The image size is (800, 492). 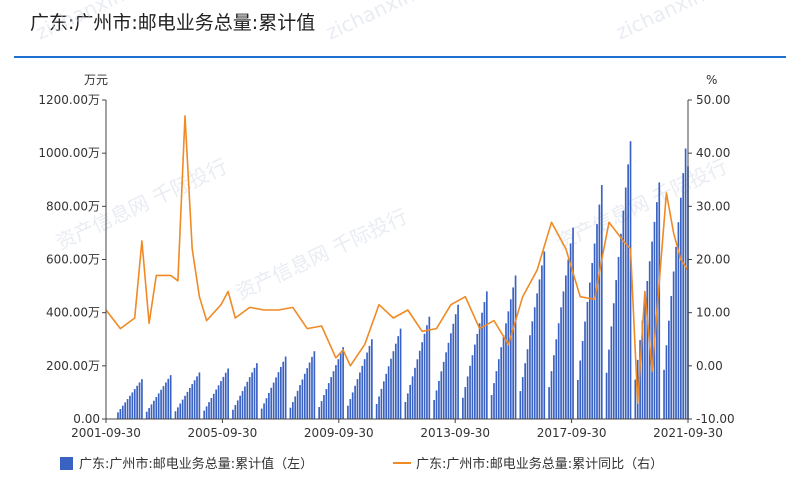 I want to click on y-right-tick-label: 20.00, so click(x=713, y=260).